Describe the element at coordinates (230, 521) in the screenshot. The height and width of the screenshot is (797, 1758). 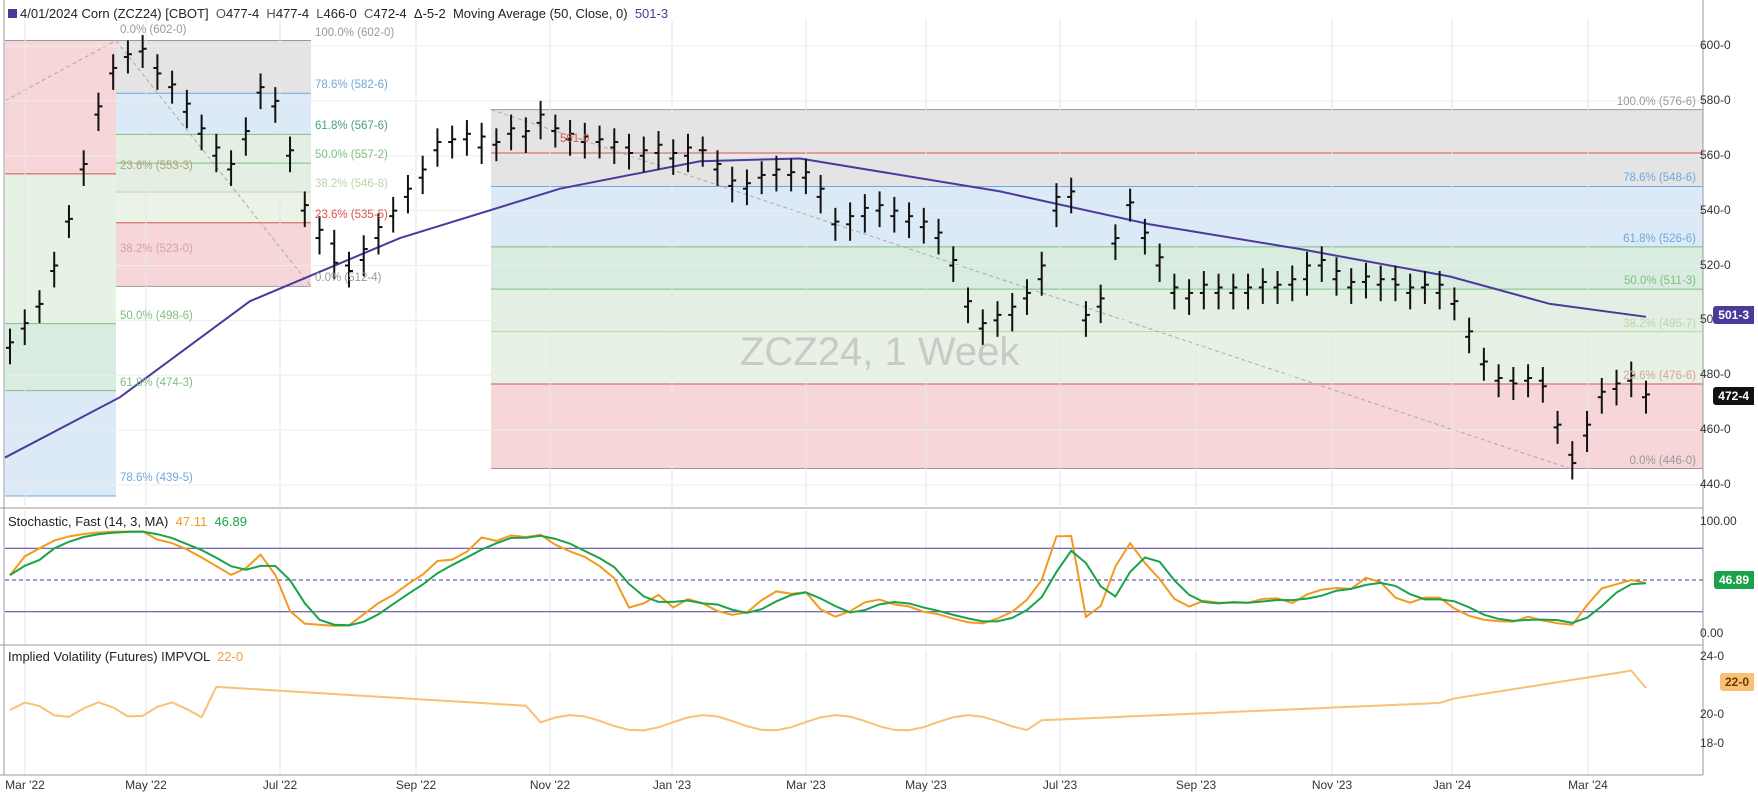
I see `stoch-d-value: 46.89` at that location.